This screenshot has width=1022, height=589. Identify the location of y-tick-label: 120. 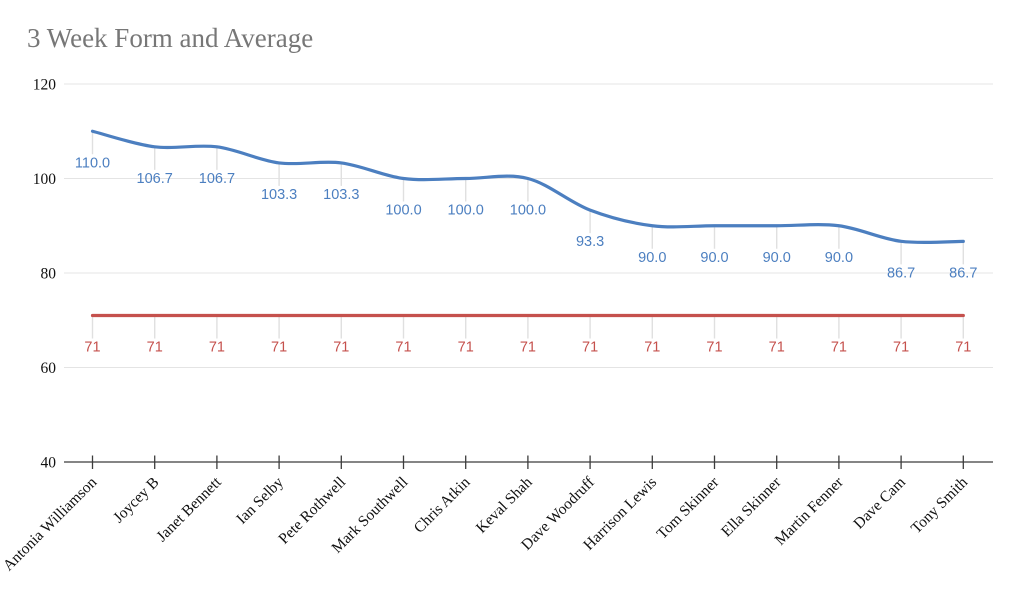
(45, 85).